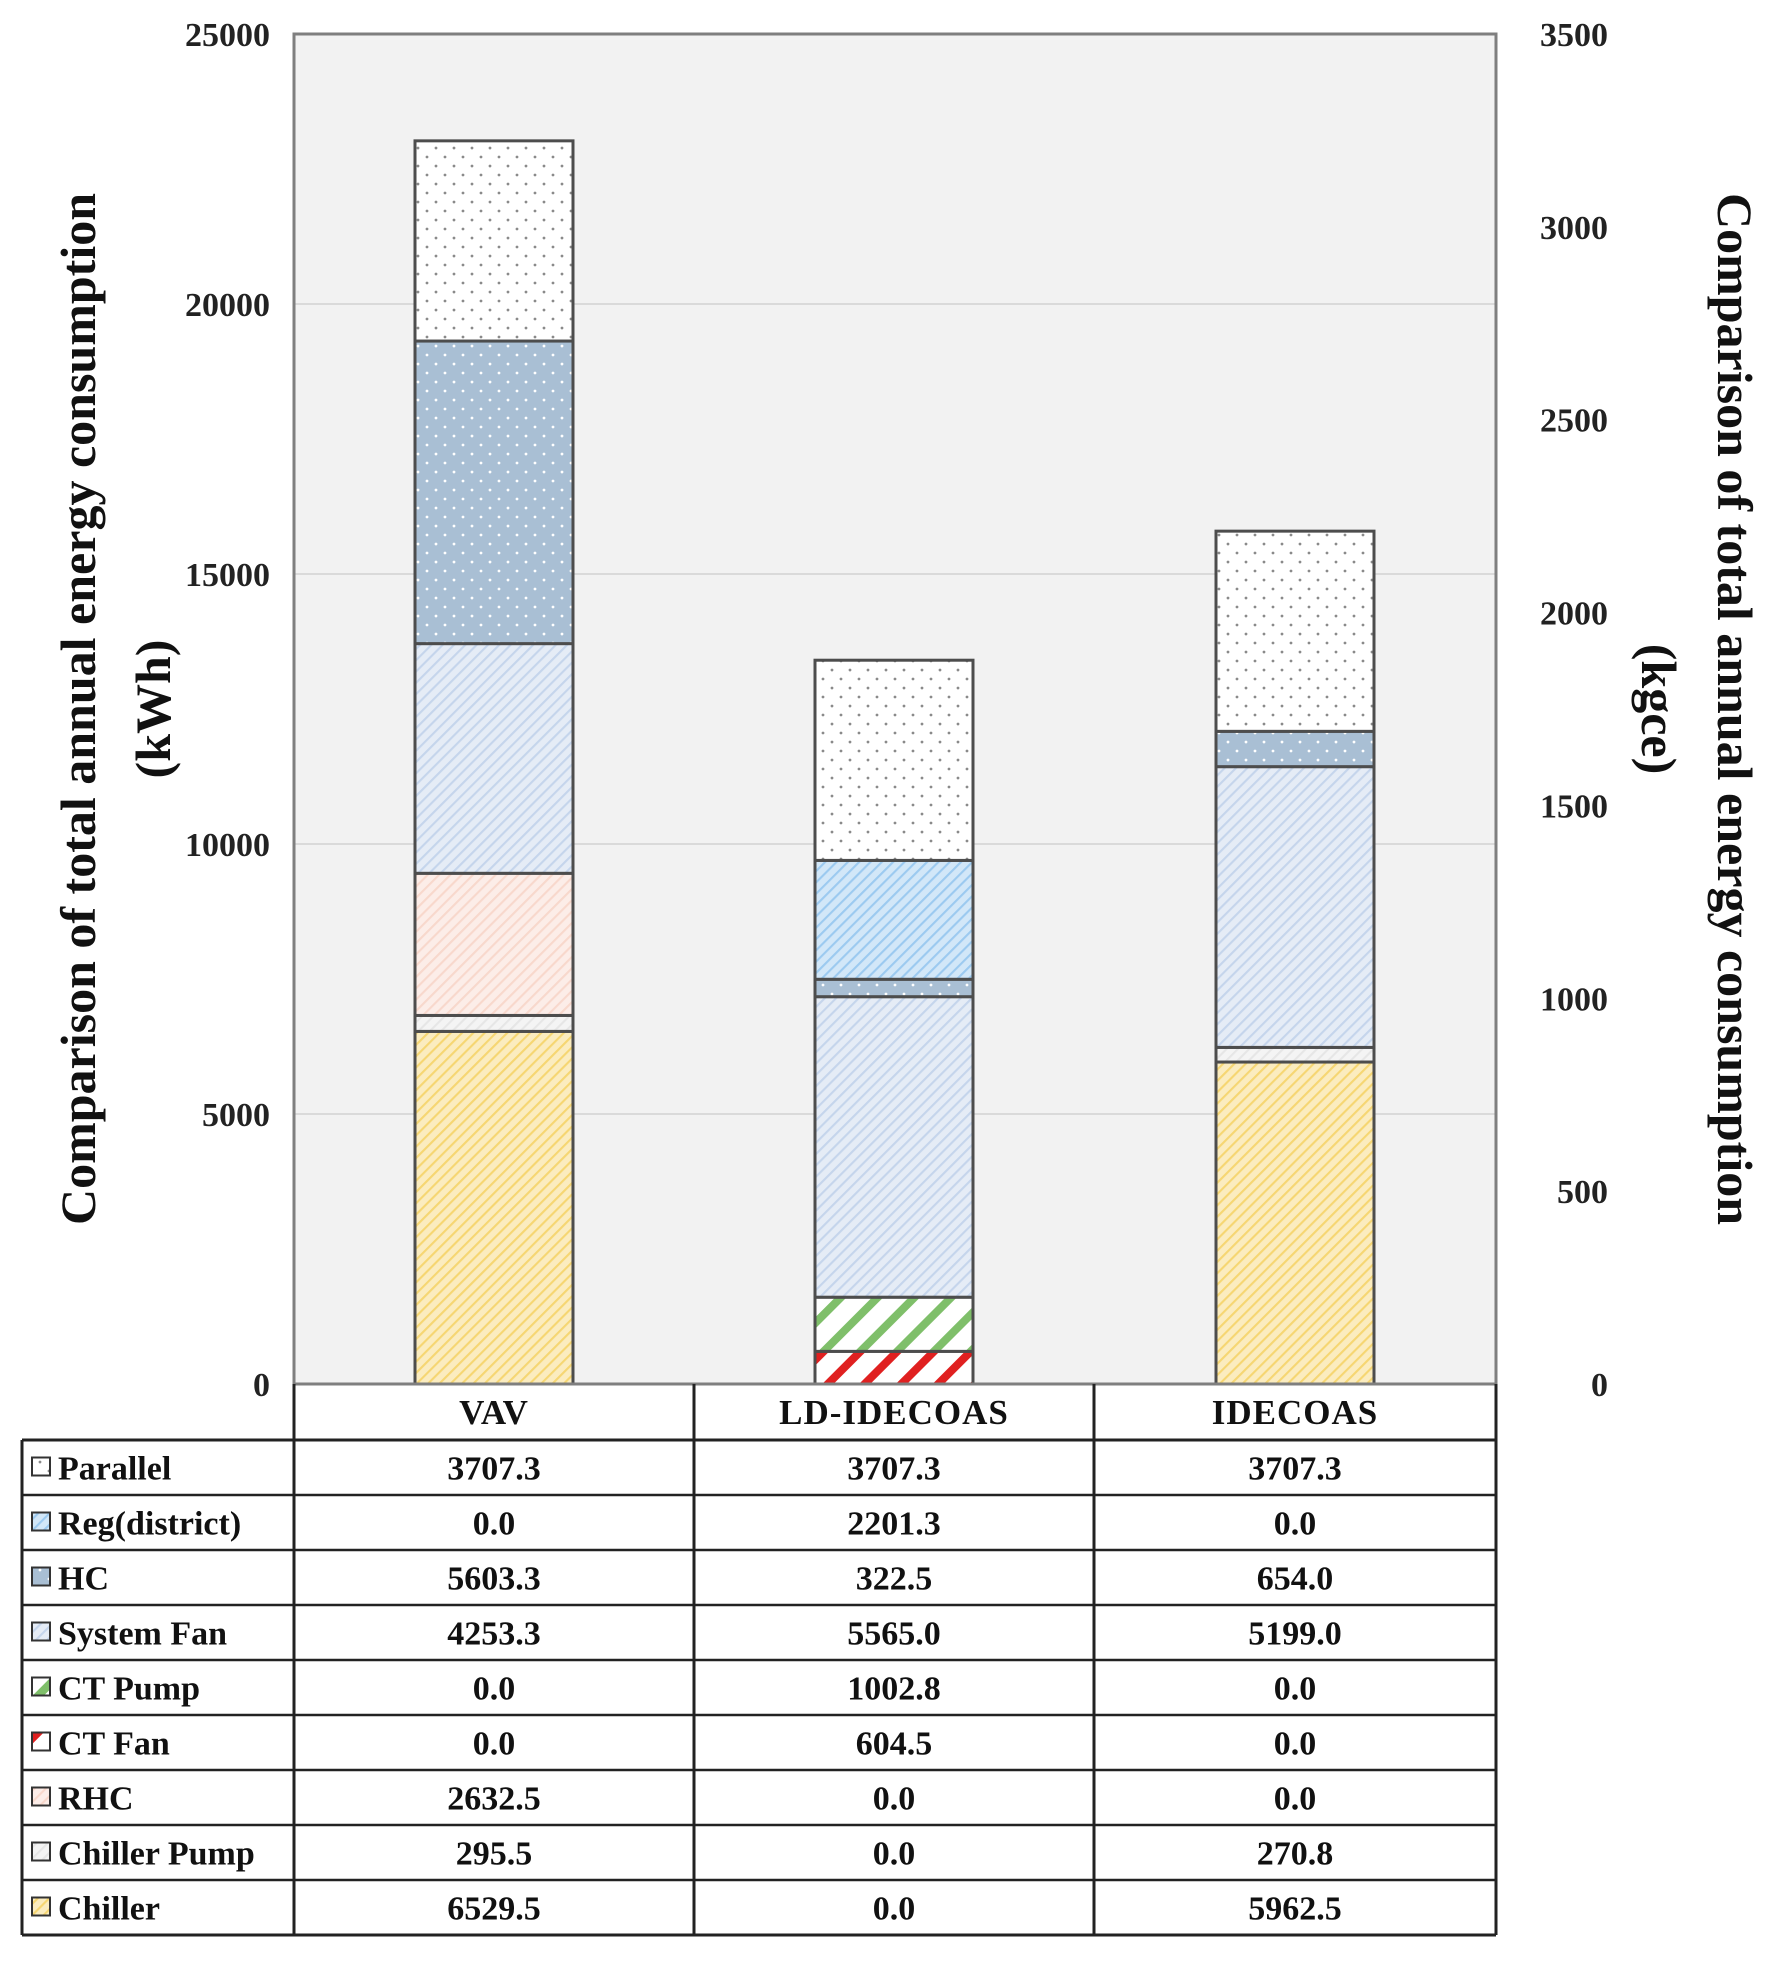  What do you see at coordinates (1295, 1634) in the screenshot?
I see `table-cell-value: 5199.0` at bounding box center [1295, 1634].